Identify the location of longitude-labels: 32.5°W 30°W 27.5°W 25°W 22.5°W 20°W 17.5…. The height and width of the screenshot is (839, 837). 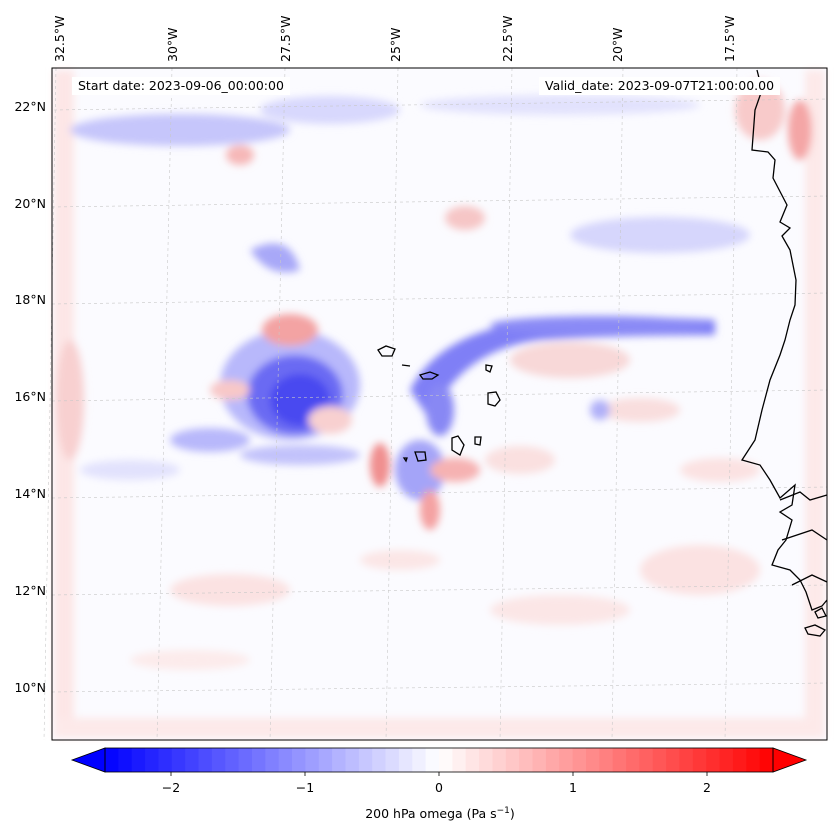
(394, 39).